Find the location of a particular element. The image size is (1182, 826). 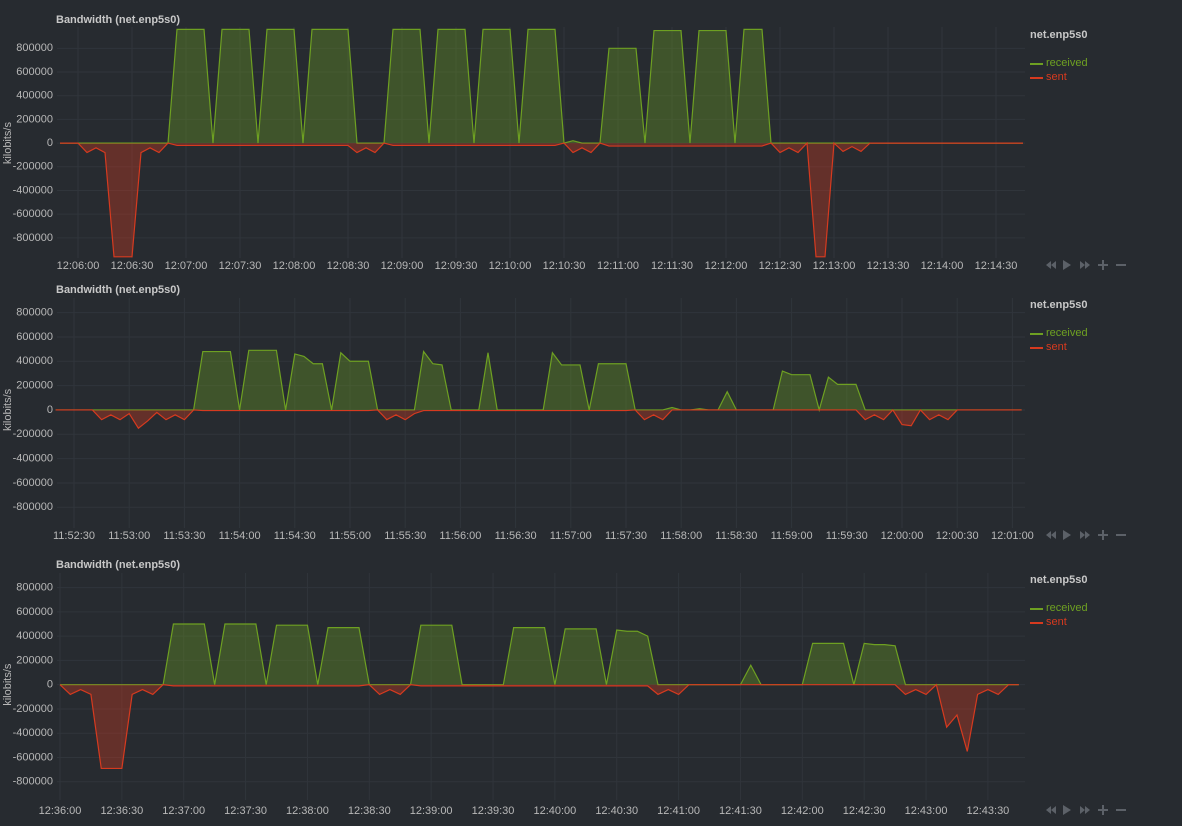

x-tick-label: 11:59:30 is located at coordinates (847, 536).